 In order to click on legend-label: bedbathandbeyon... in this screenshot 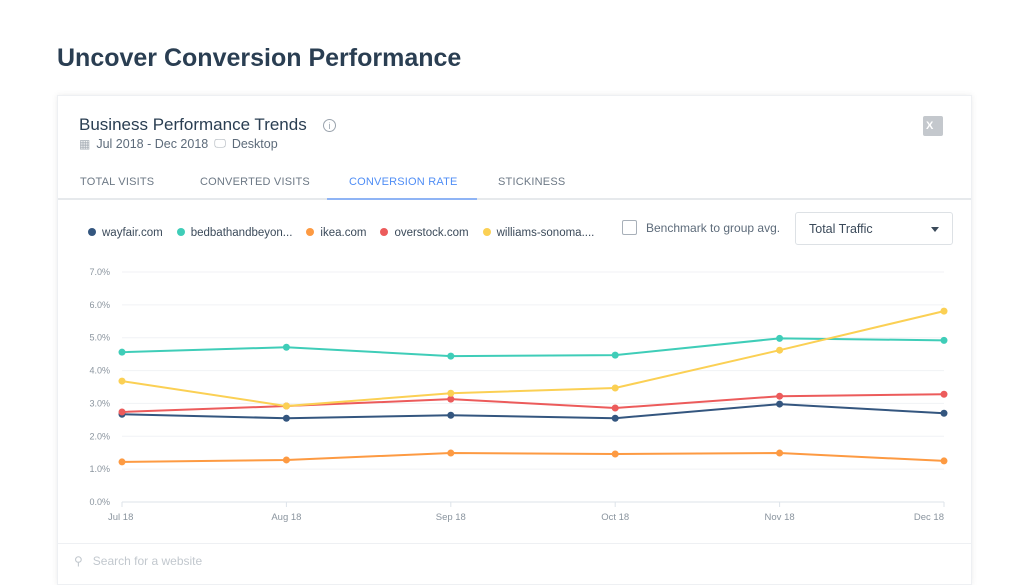, I will do `click(241, 233)`.